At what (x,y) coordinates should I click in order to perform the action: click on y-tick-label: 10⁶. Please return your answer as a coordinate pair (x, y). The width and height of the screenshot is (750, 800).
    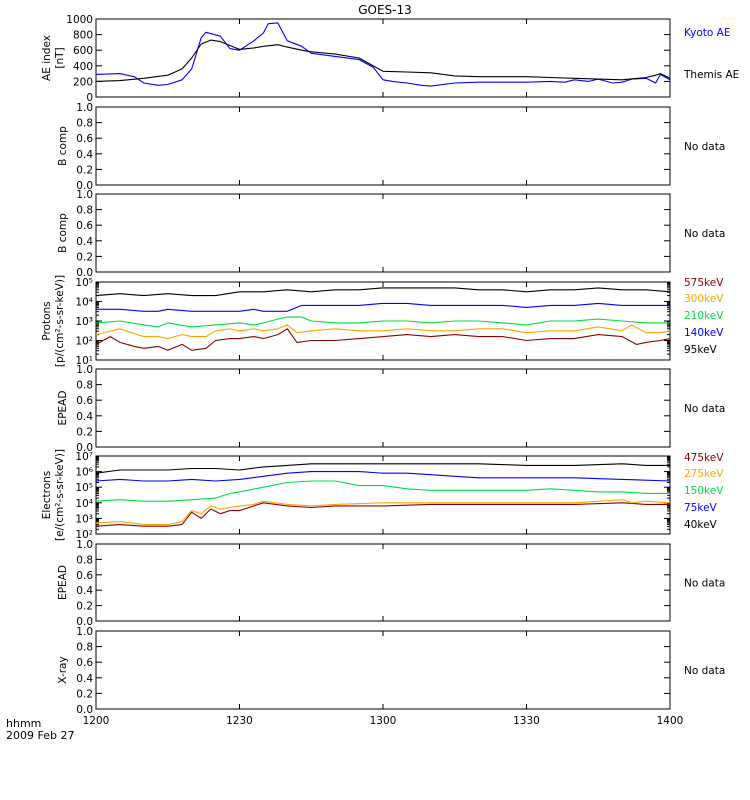
    Looking at the image, I should click on (84, 473).